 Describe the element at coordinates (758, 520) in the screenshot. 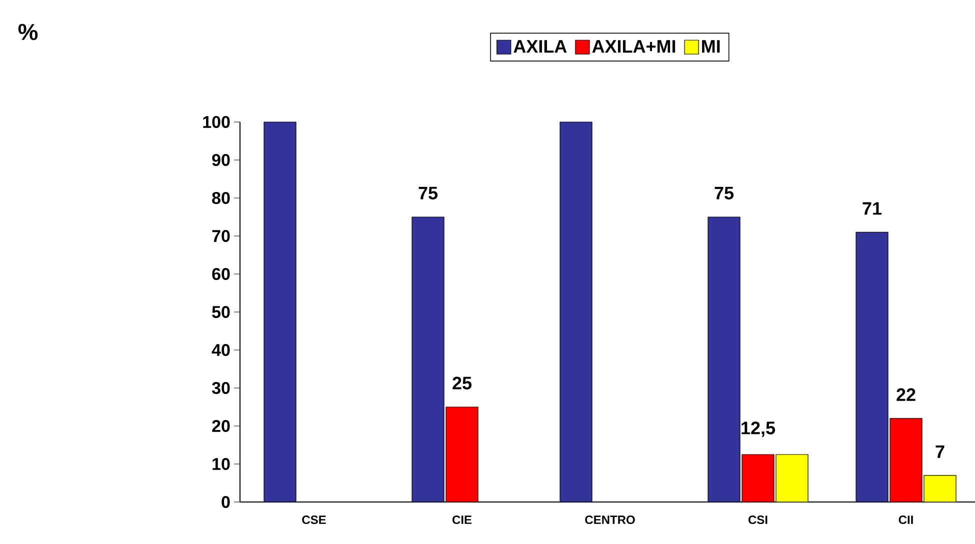

I see `x-tick-label: CSI` at that location.